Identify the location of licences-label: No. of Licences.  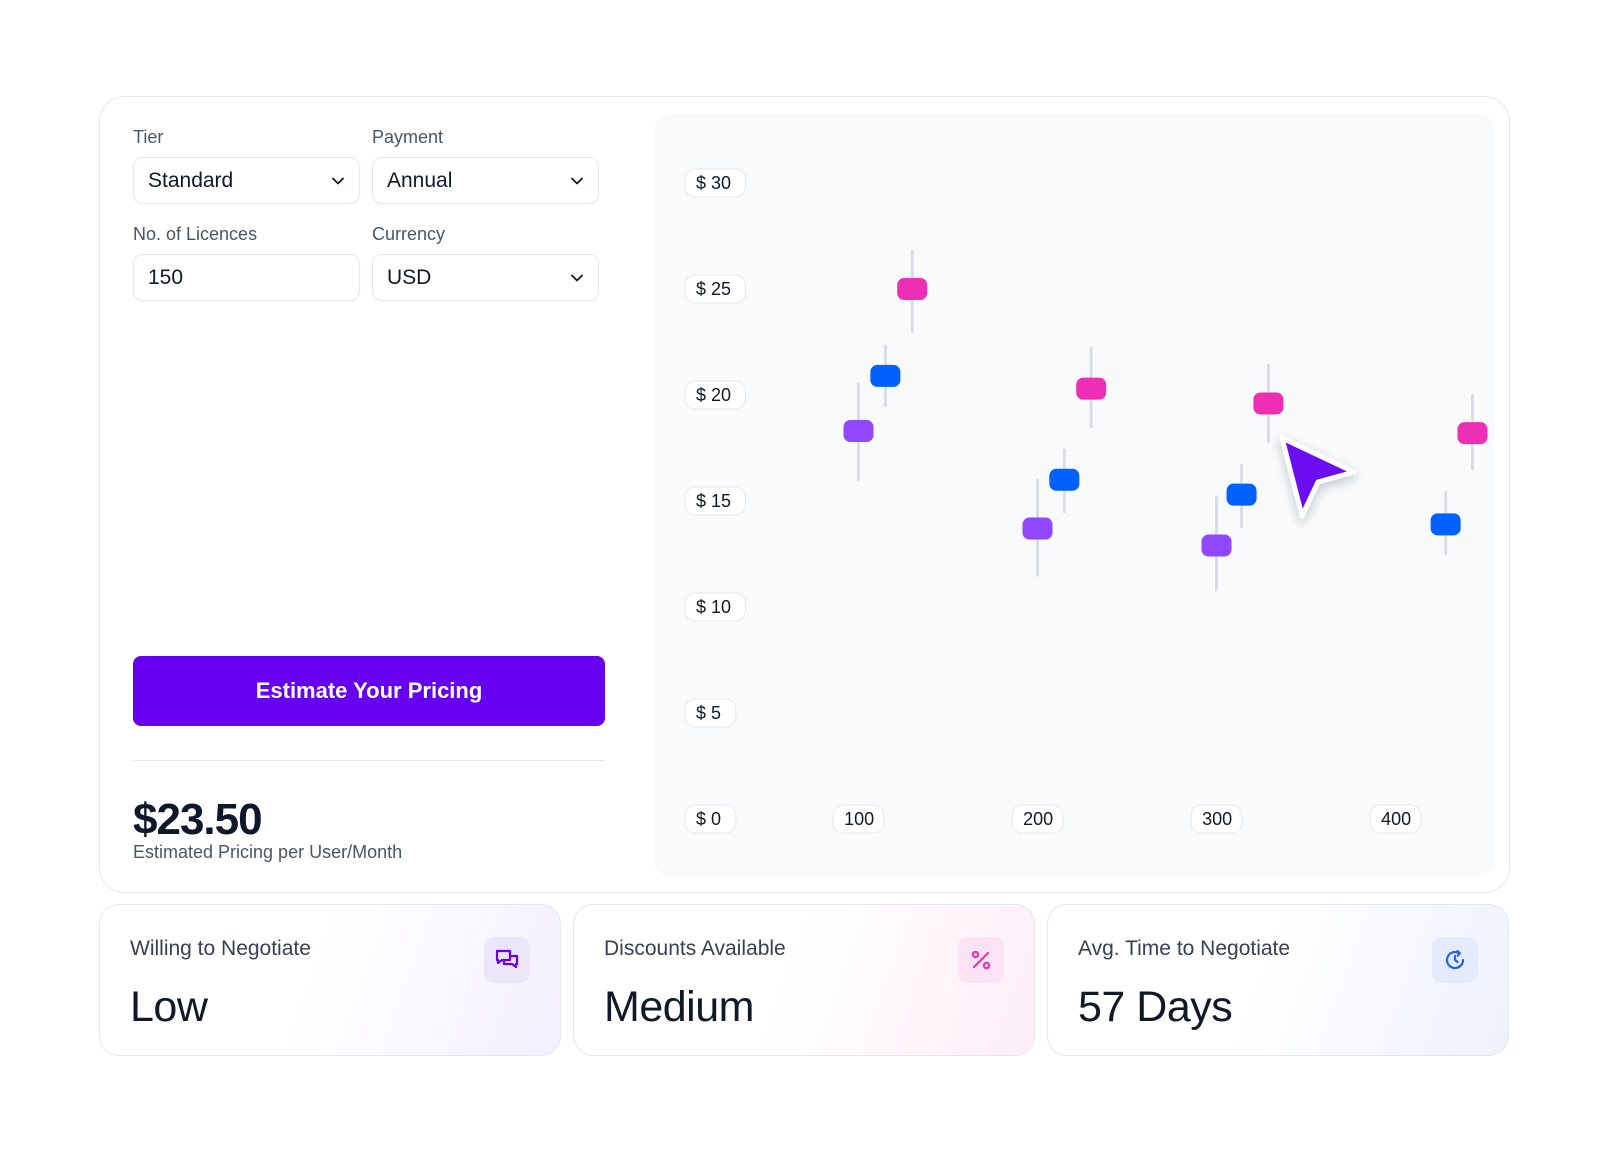
(195, 234).